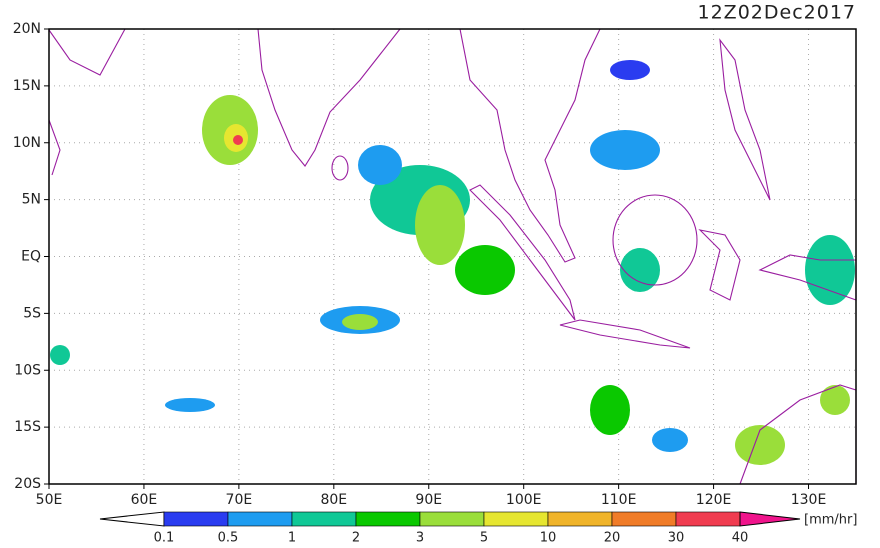 Image resolution: width=880 pixels, height=548 pixels. Describe the element at coordinates (356, 538) in the screenshot. I see `colorbar-label: 2` at that location.